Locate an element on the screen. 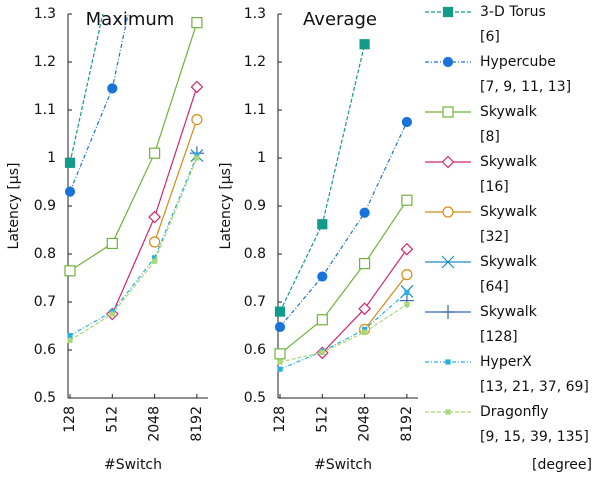 The height and width of the screenshot is (485, 595). y-tick-label: 0.6 is located at coordinates (45, 350).